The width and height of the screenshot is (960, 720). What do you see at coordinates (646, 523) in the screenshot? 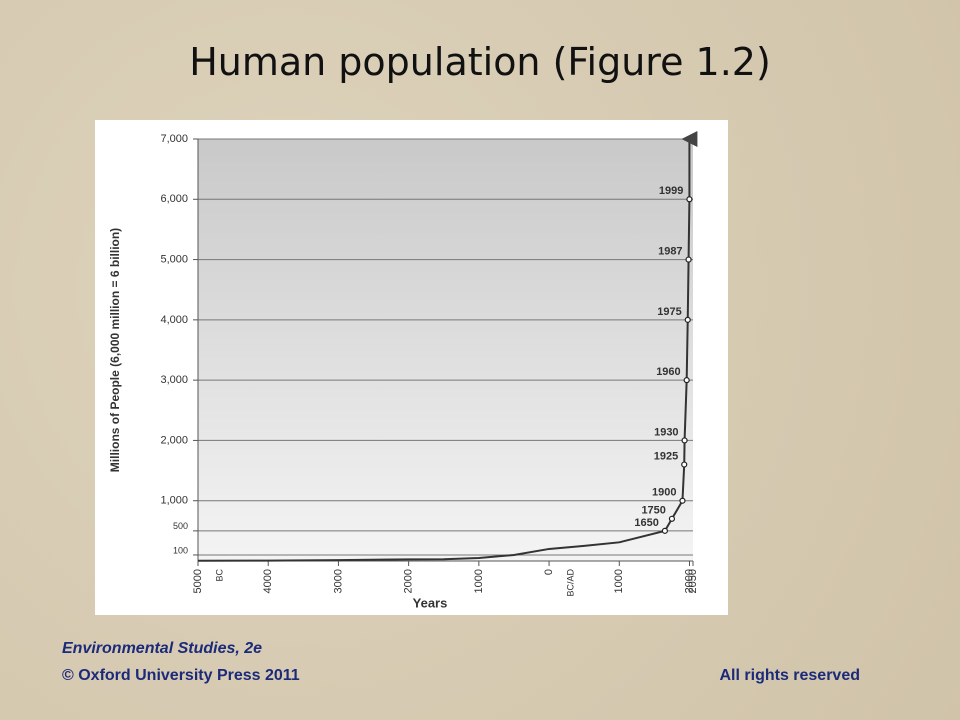
I see `year-label: 1650` at bounding box center [646, 523].